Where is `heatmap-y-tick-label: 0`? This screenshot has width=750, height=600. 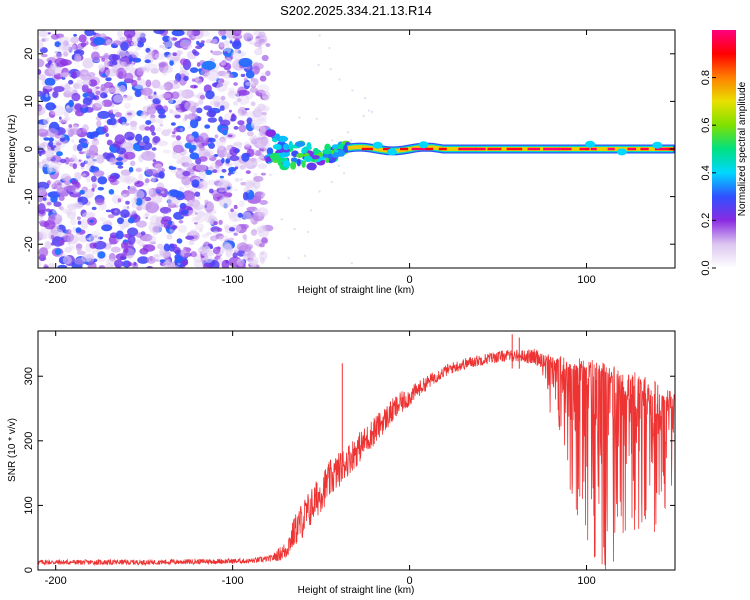
heatmap-y-tick-label: 0 is located at coordinates (29, 149).